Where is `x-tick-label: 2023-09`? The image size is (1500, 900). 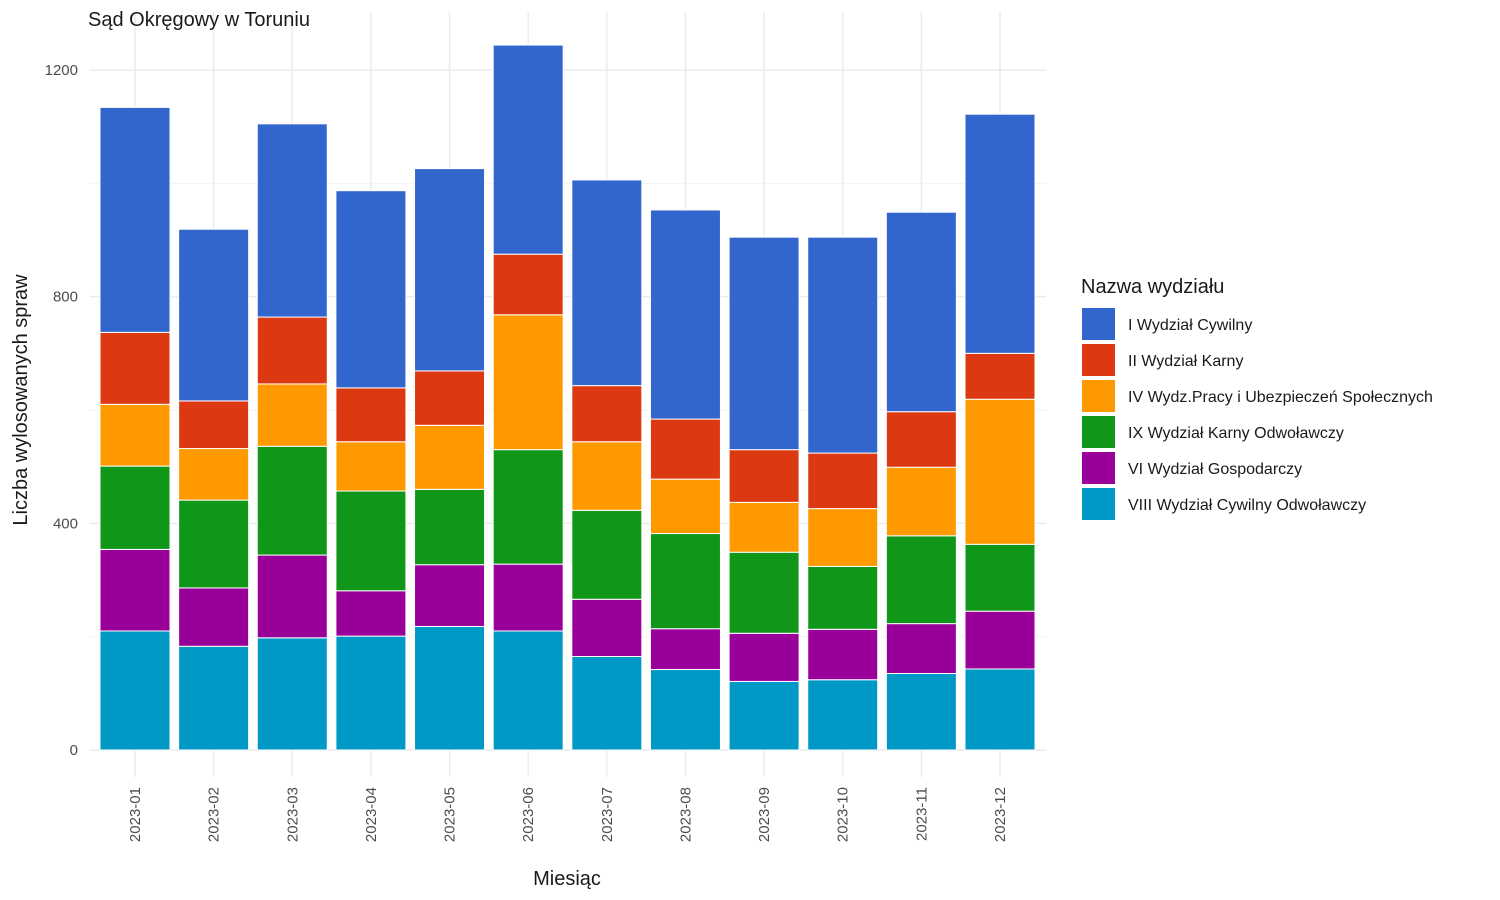
x-tick-label: 2023-09 is located at coordinates (764, 814).